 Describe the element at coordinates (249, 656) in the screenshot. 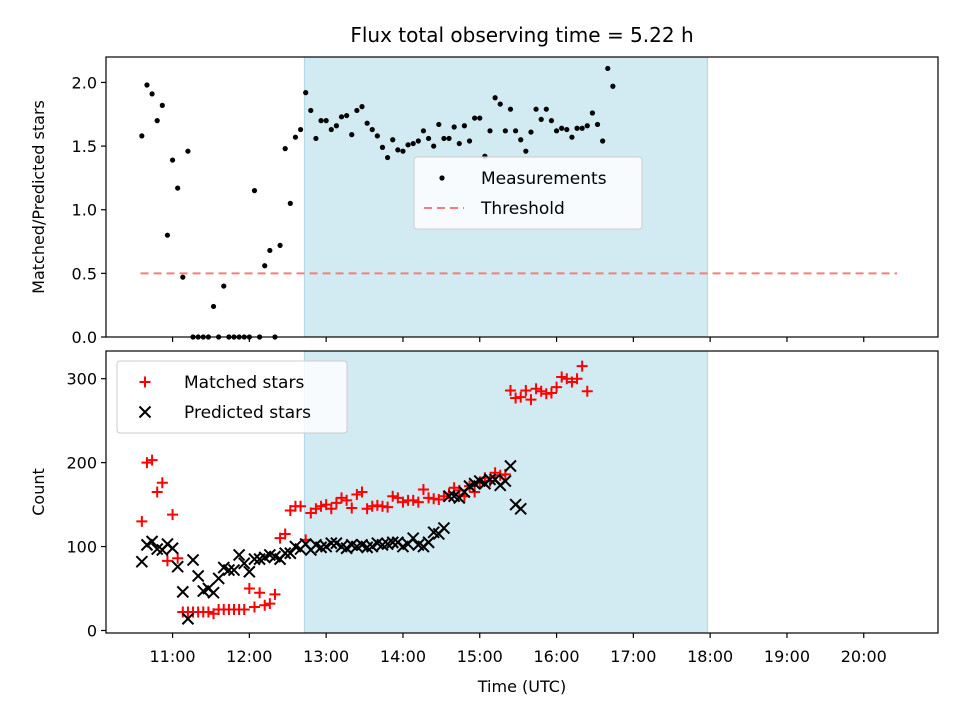

I see `x-tick-label: 12:00` at that location.